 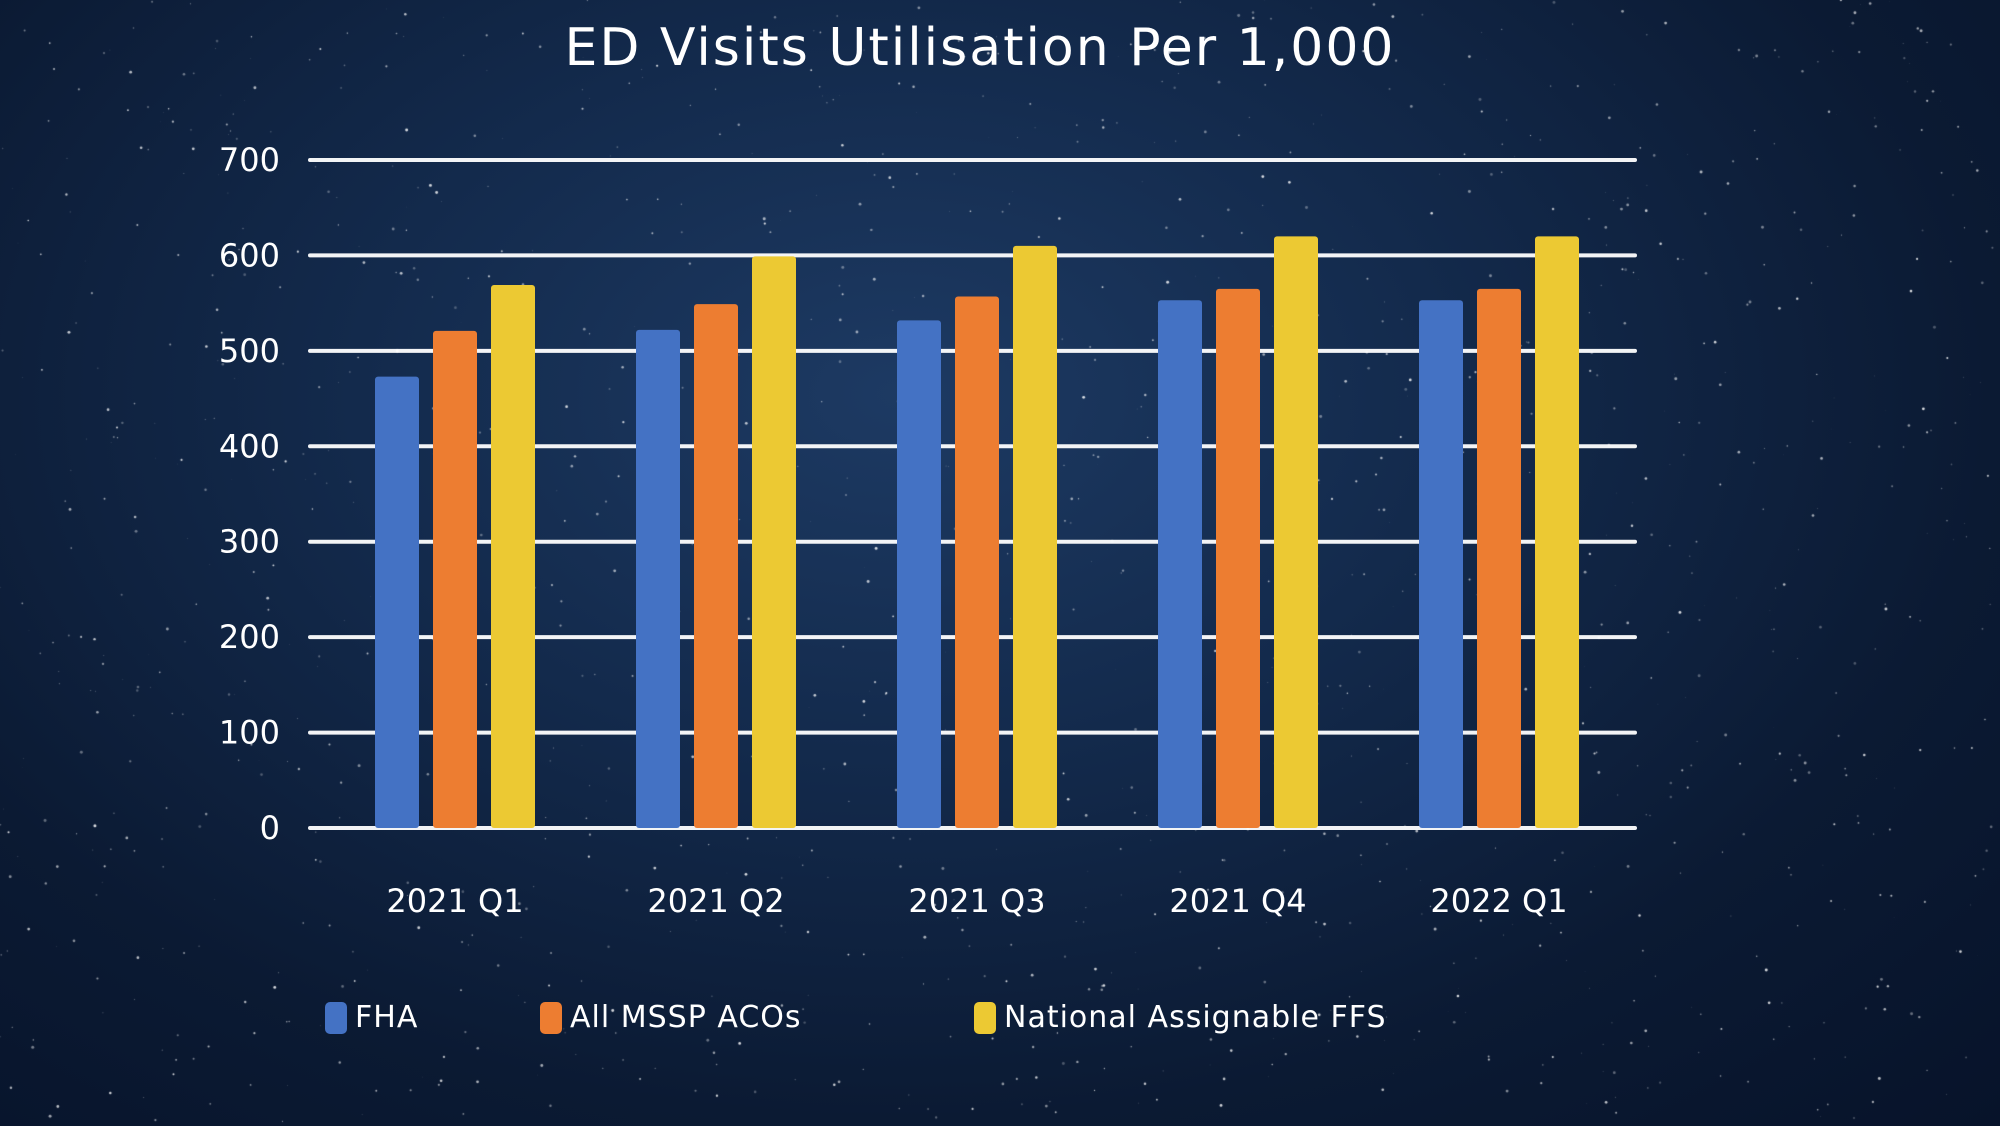 I want to click on bar-all-mssp-acos-2021-q4, so click(x=1238, y=558).